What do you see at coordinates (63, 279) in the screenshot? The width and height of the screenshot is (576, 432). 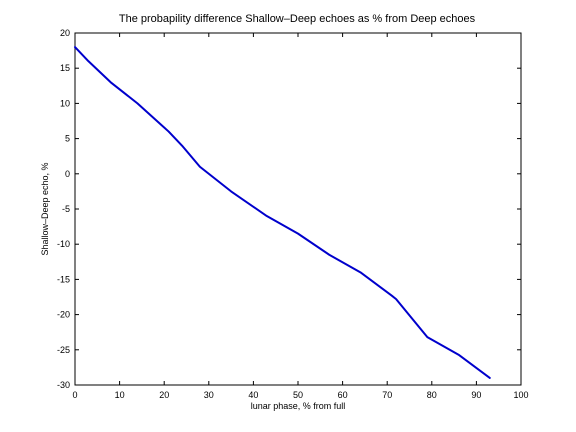 I see `y-tick-label: -15` at bounding box center [63, 279].